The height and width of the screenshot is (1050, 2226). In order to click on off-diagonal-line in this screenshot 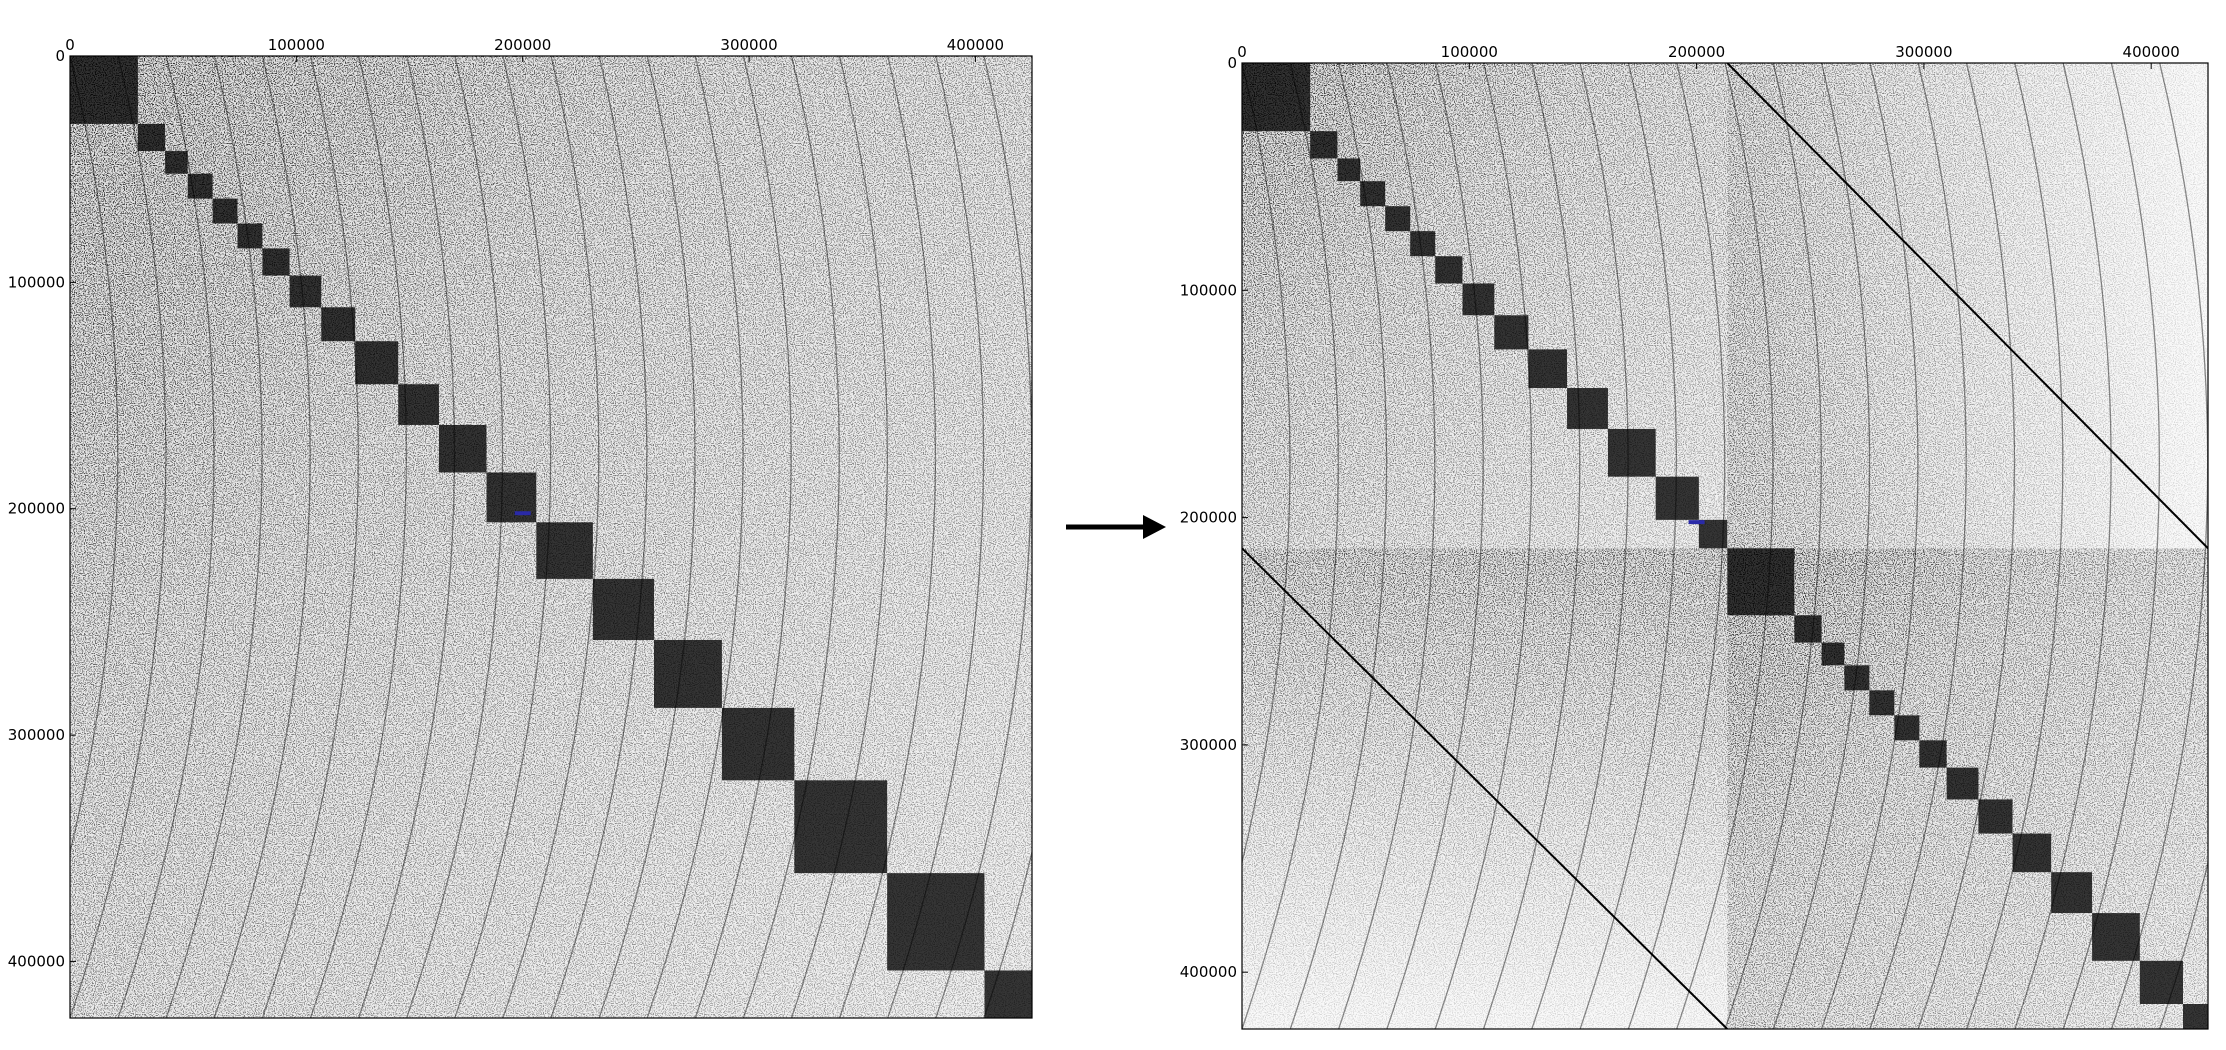, I will do `click(1485, 788)`.